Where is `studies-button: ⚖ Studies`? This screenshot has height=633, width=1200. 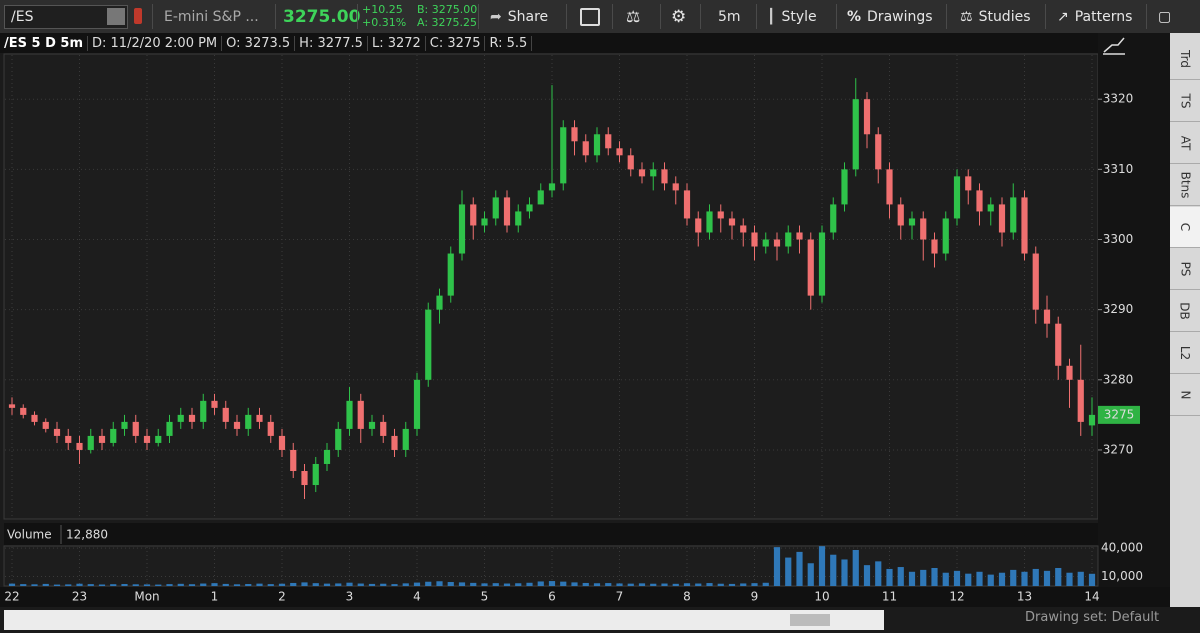 studies-button: ⚖ Studies is located at coordinates (995, 16).